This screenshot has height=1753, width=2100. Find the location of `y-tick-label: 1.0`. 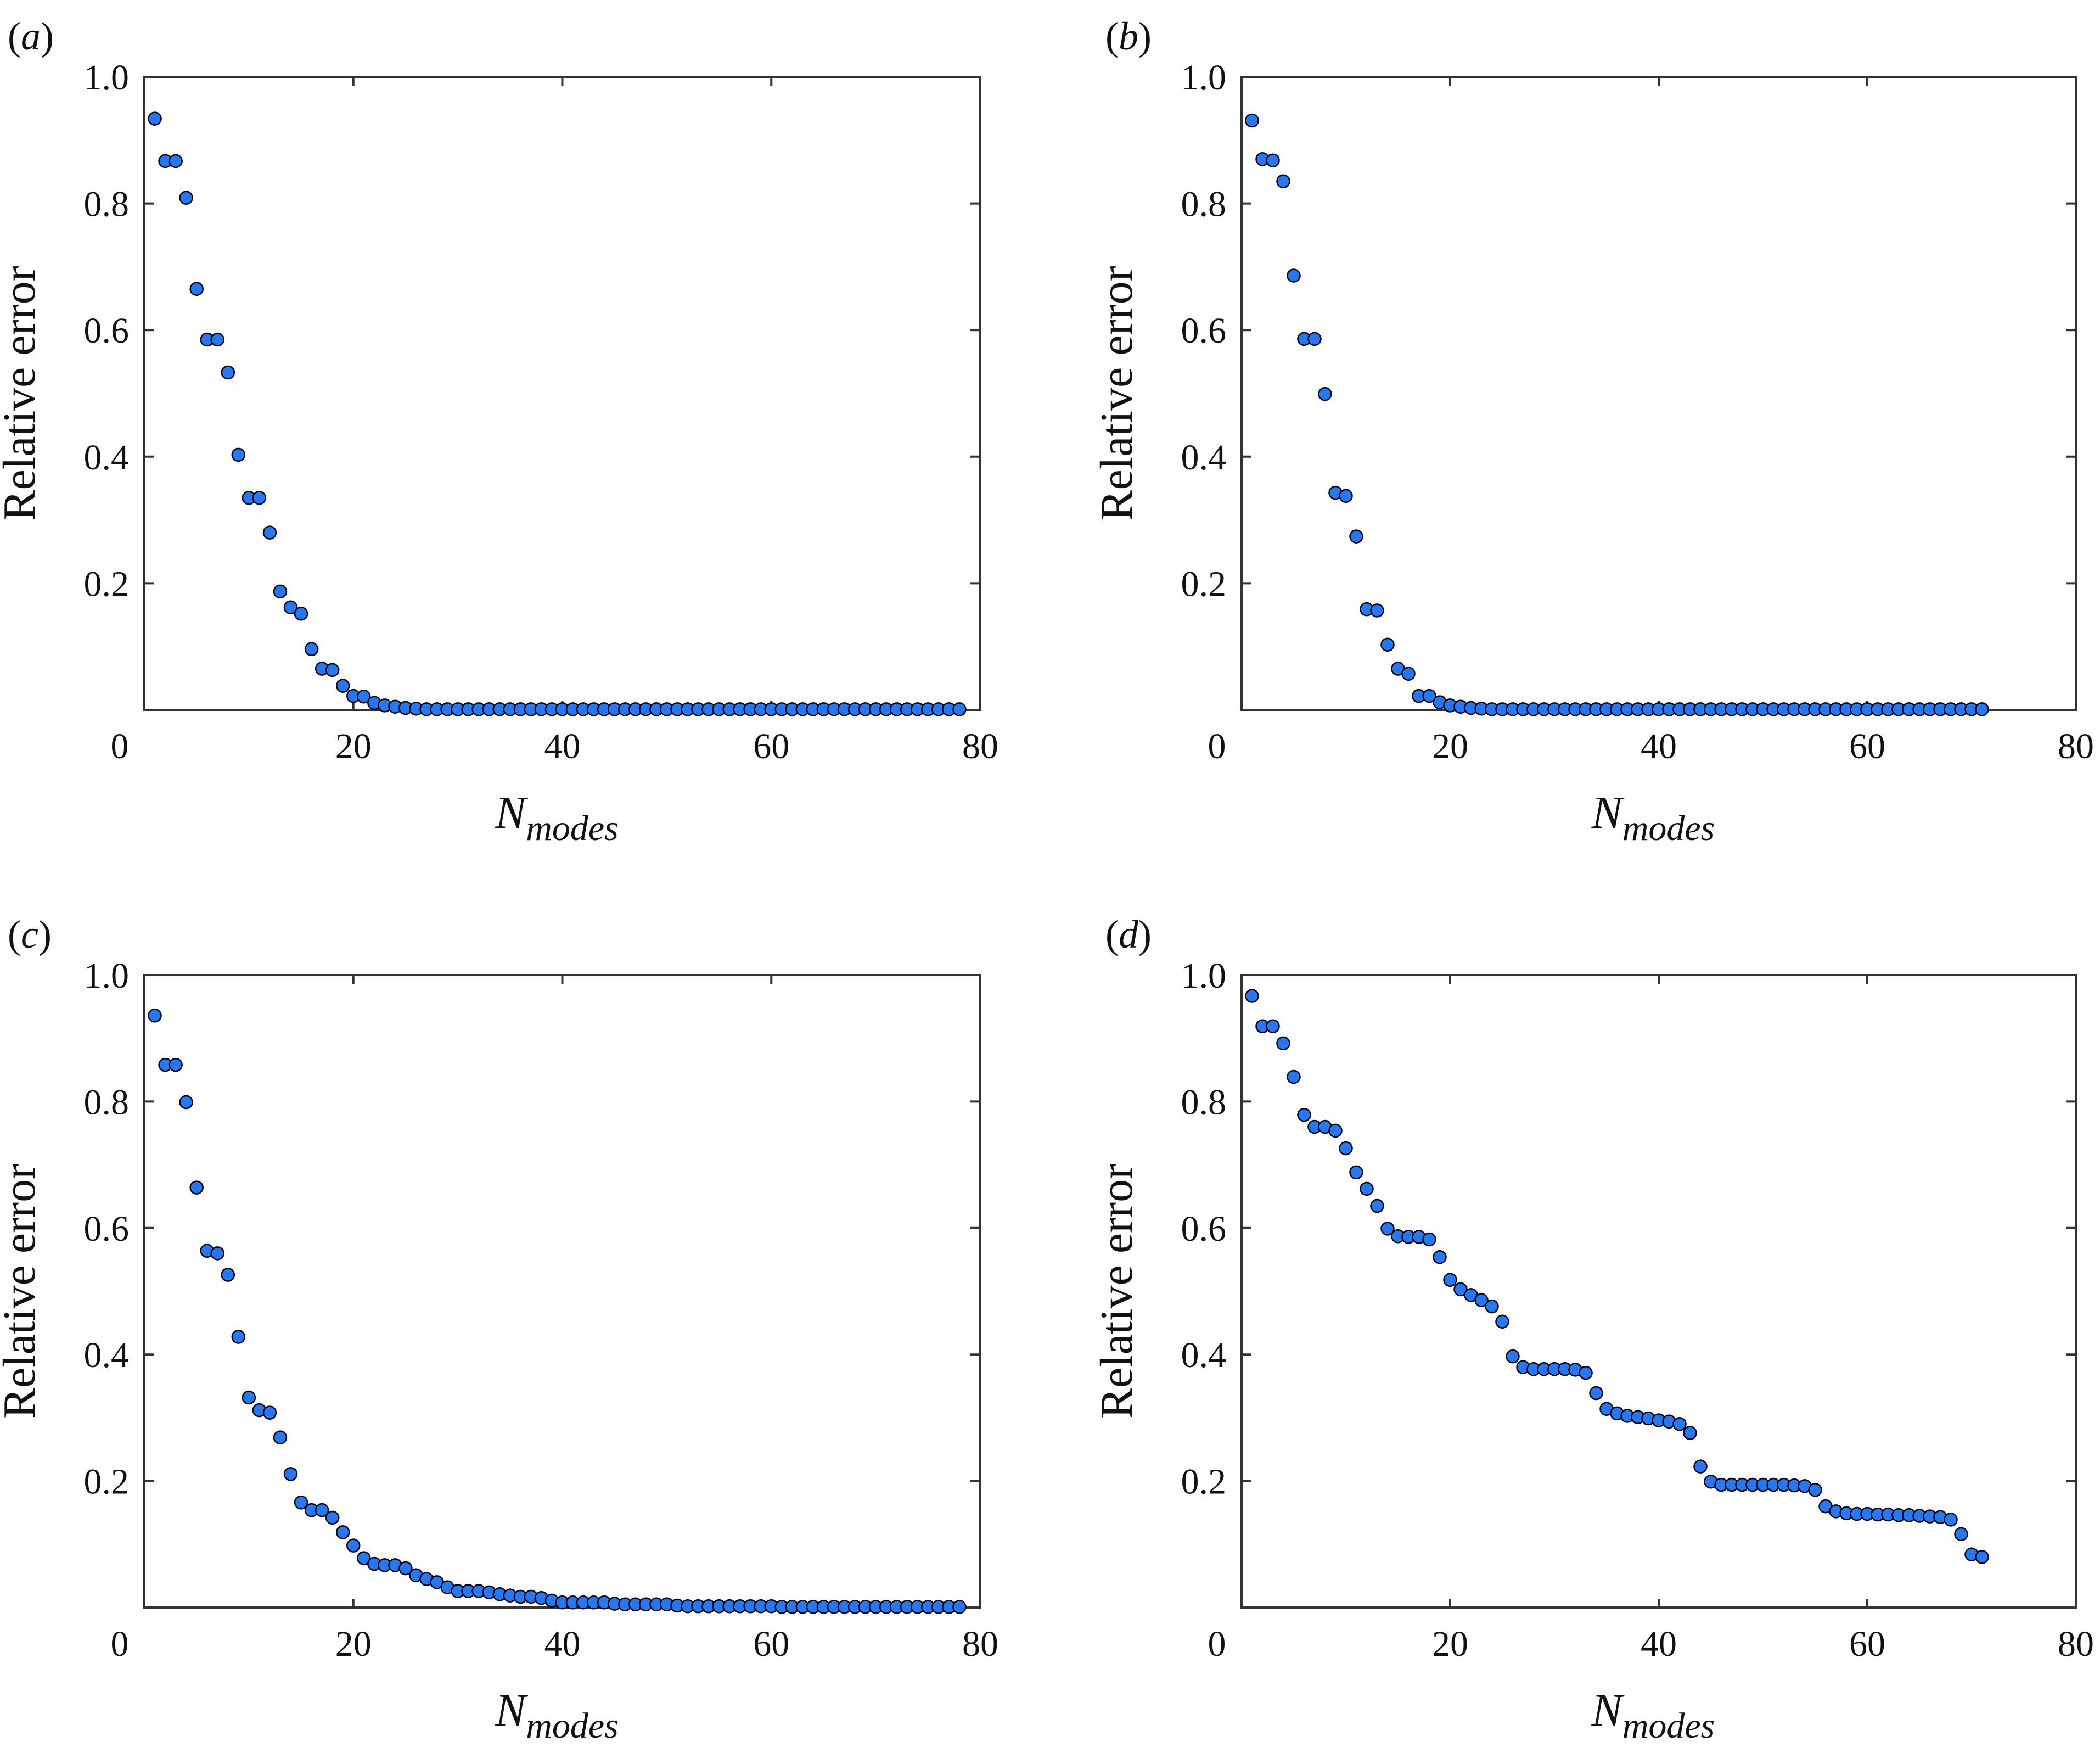

y-tick-label: 1.0 is located at coordinates (1204, 78).